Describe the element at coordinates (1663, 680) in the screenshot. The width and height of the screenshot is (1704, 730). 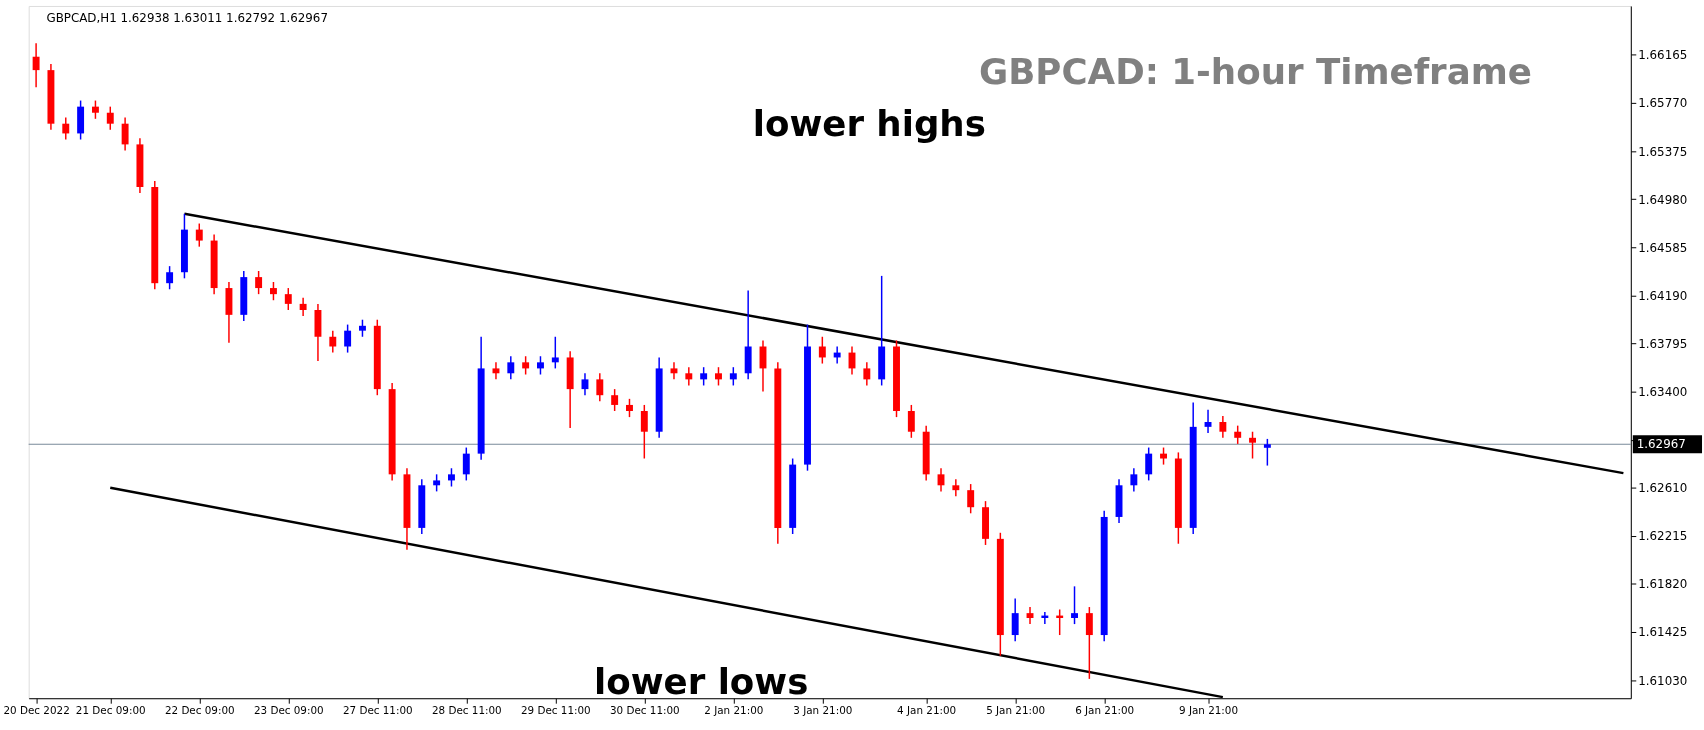
I see `y-tick-label: 1.61030` at that location.